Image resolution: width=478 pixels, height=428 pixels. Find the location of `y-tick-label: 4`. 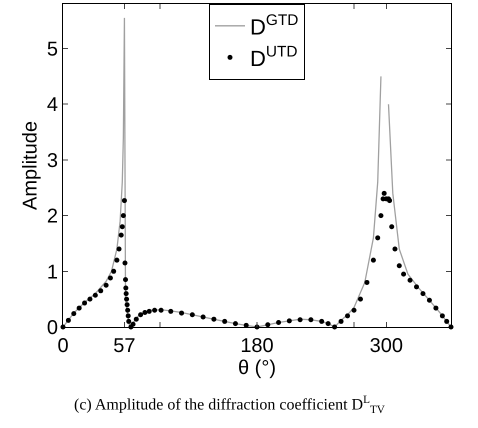

y-tick-label: 4 is located at coordinates (52, 105).